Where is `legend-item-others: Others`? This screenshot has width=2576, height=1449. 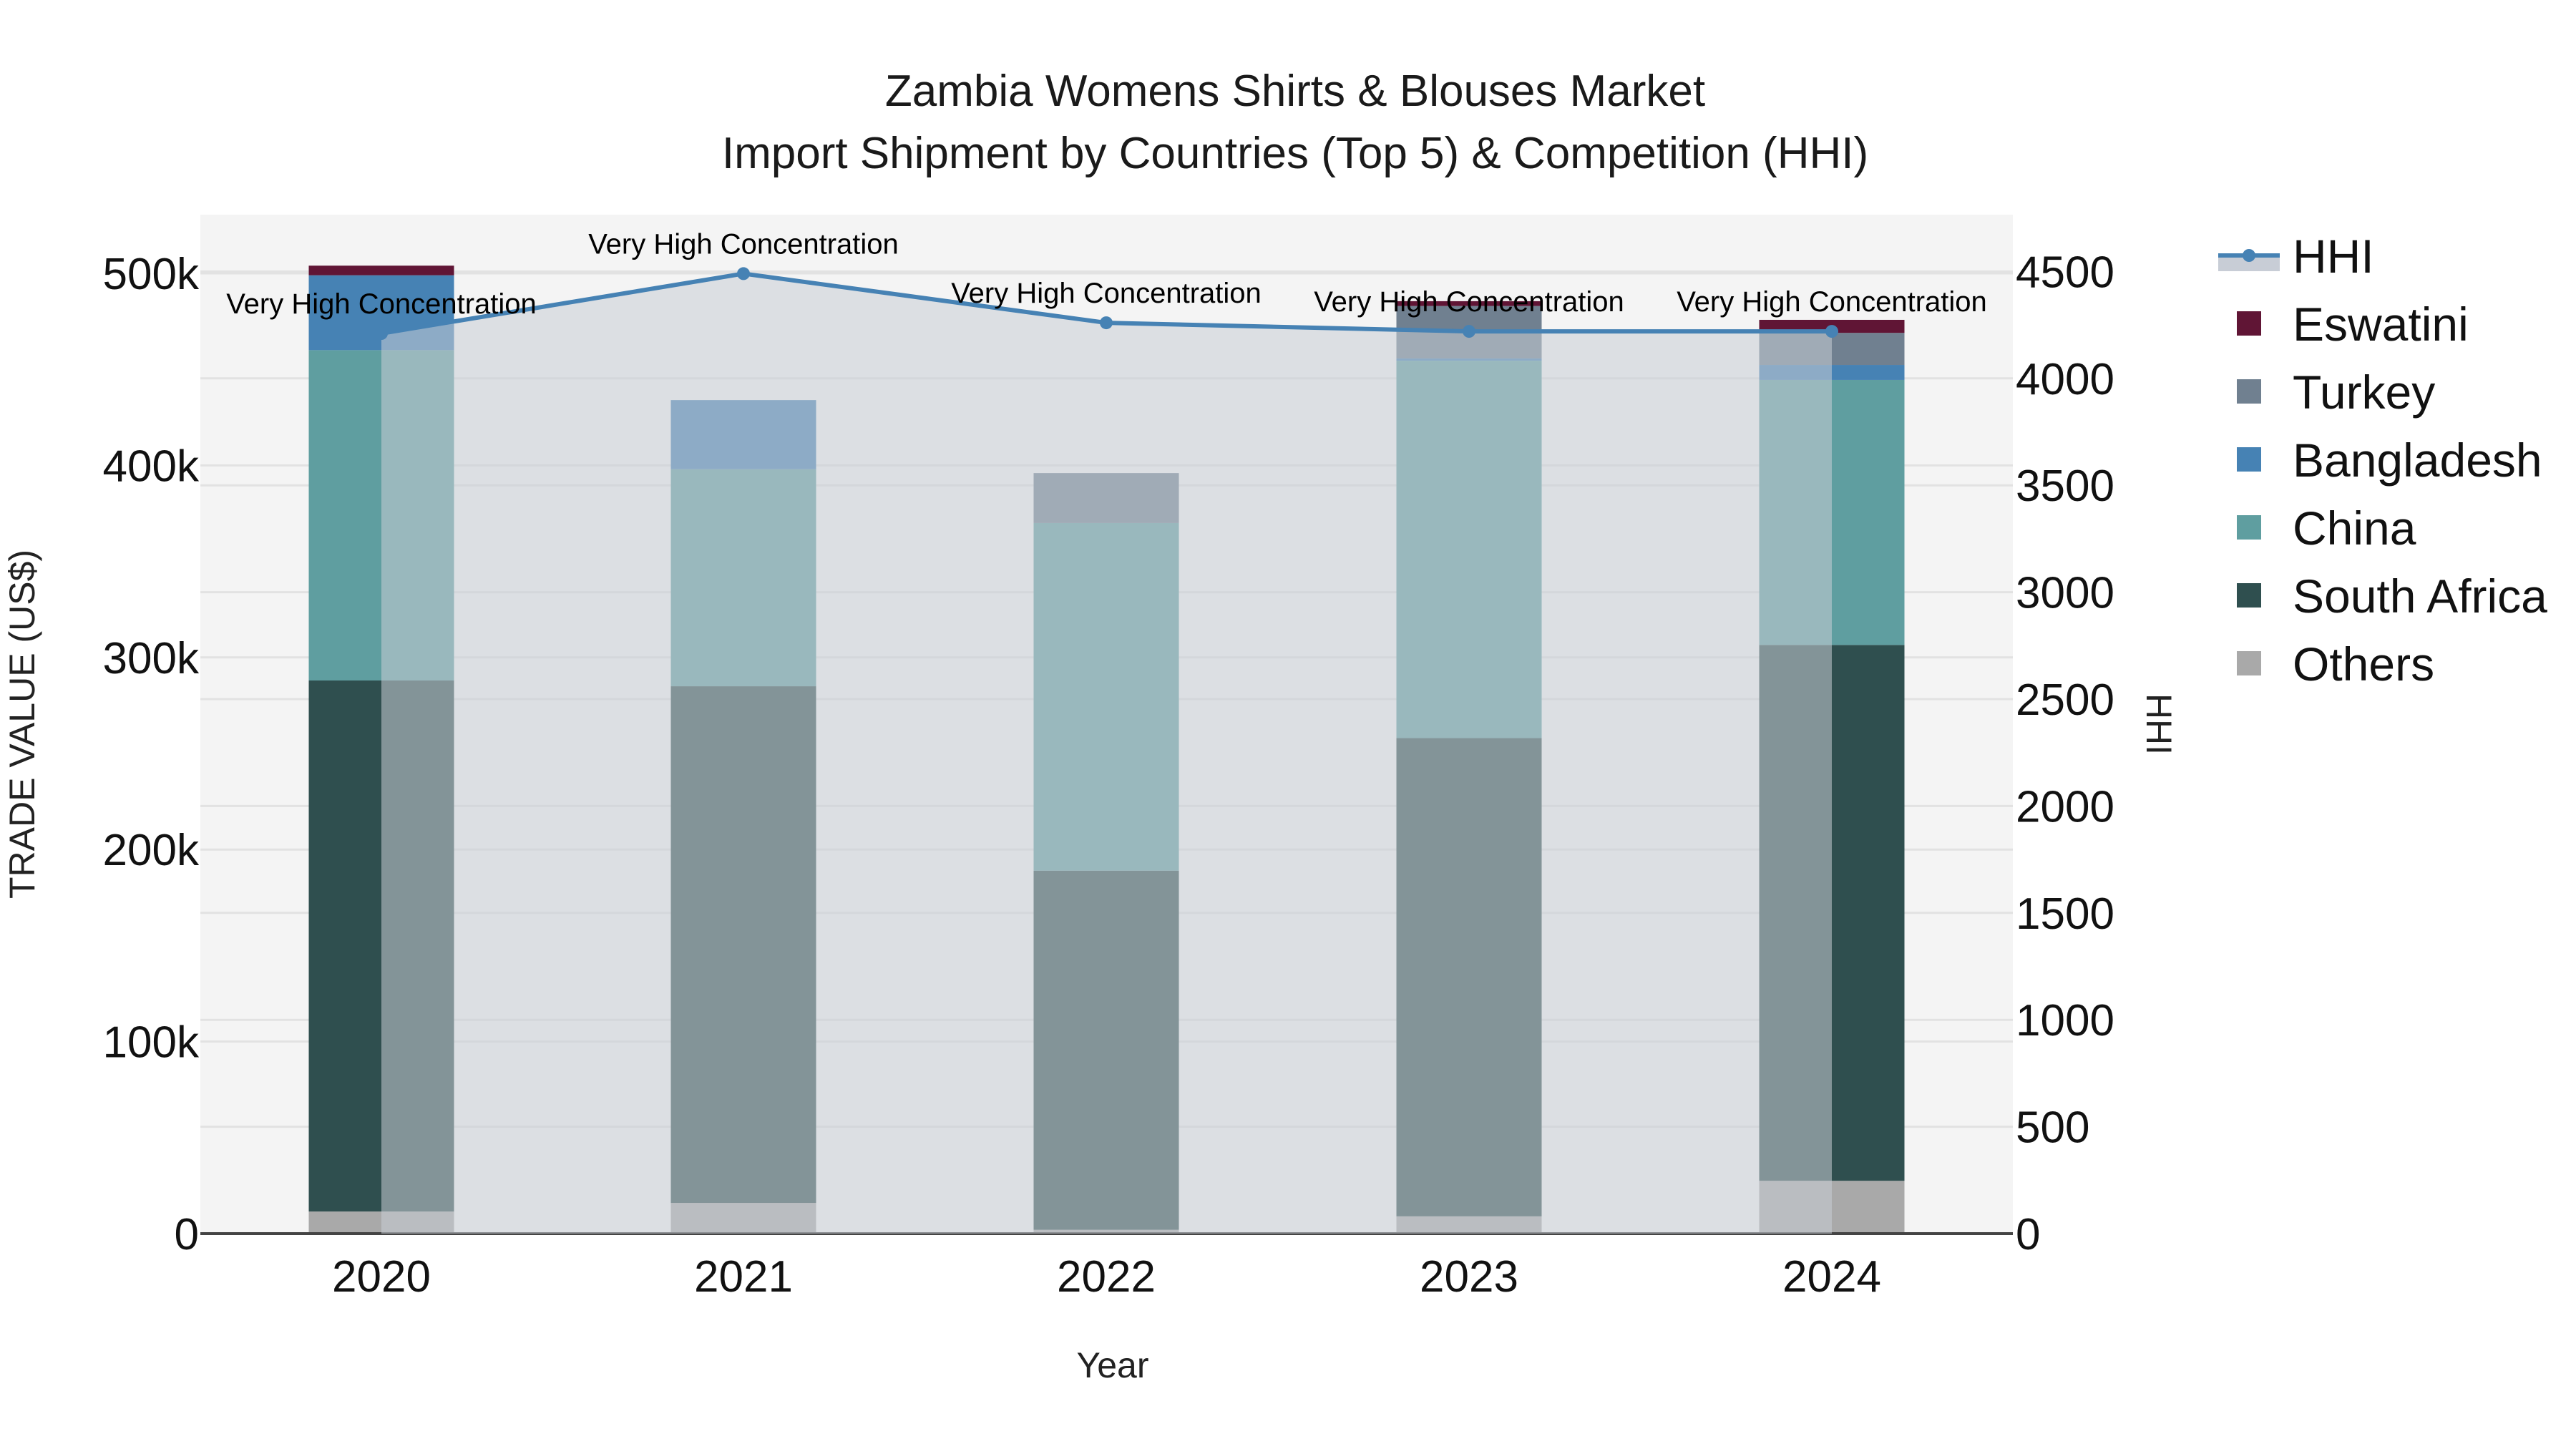 legend-item-others: Others is located at coordinates (2335, 664).